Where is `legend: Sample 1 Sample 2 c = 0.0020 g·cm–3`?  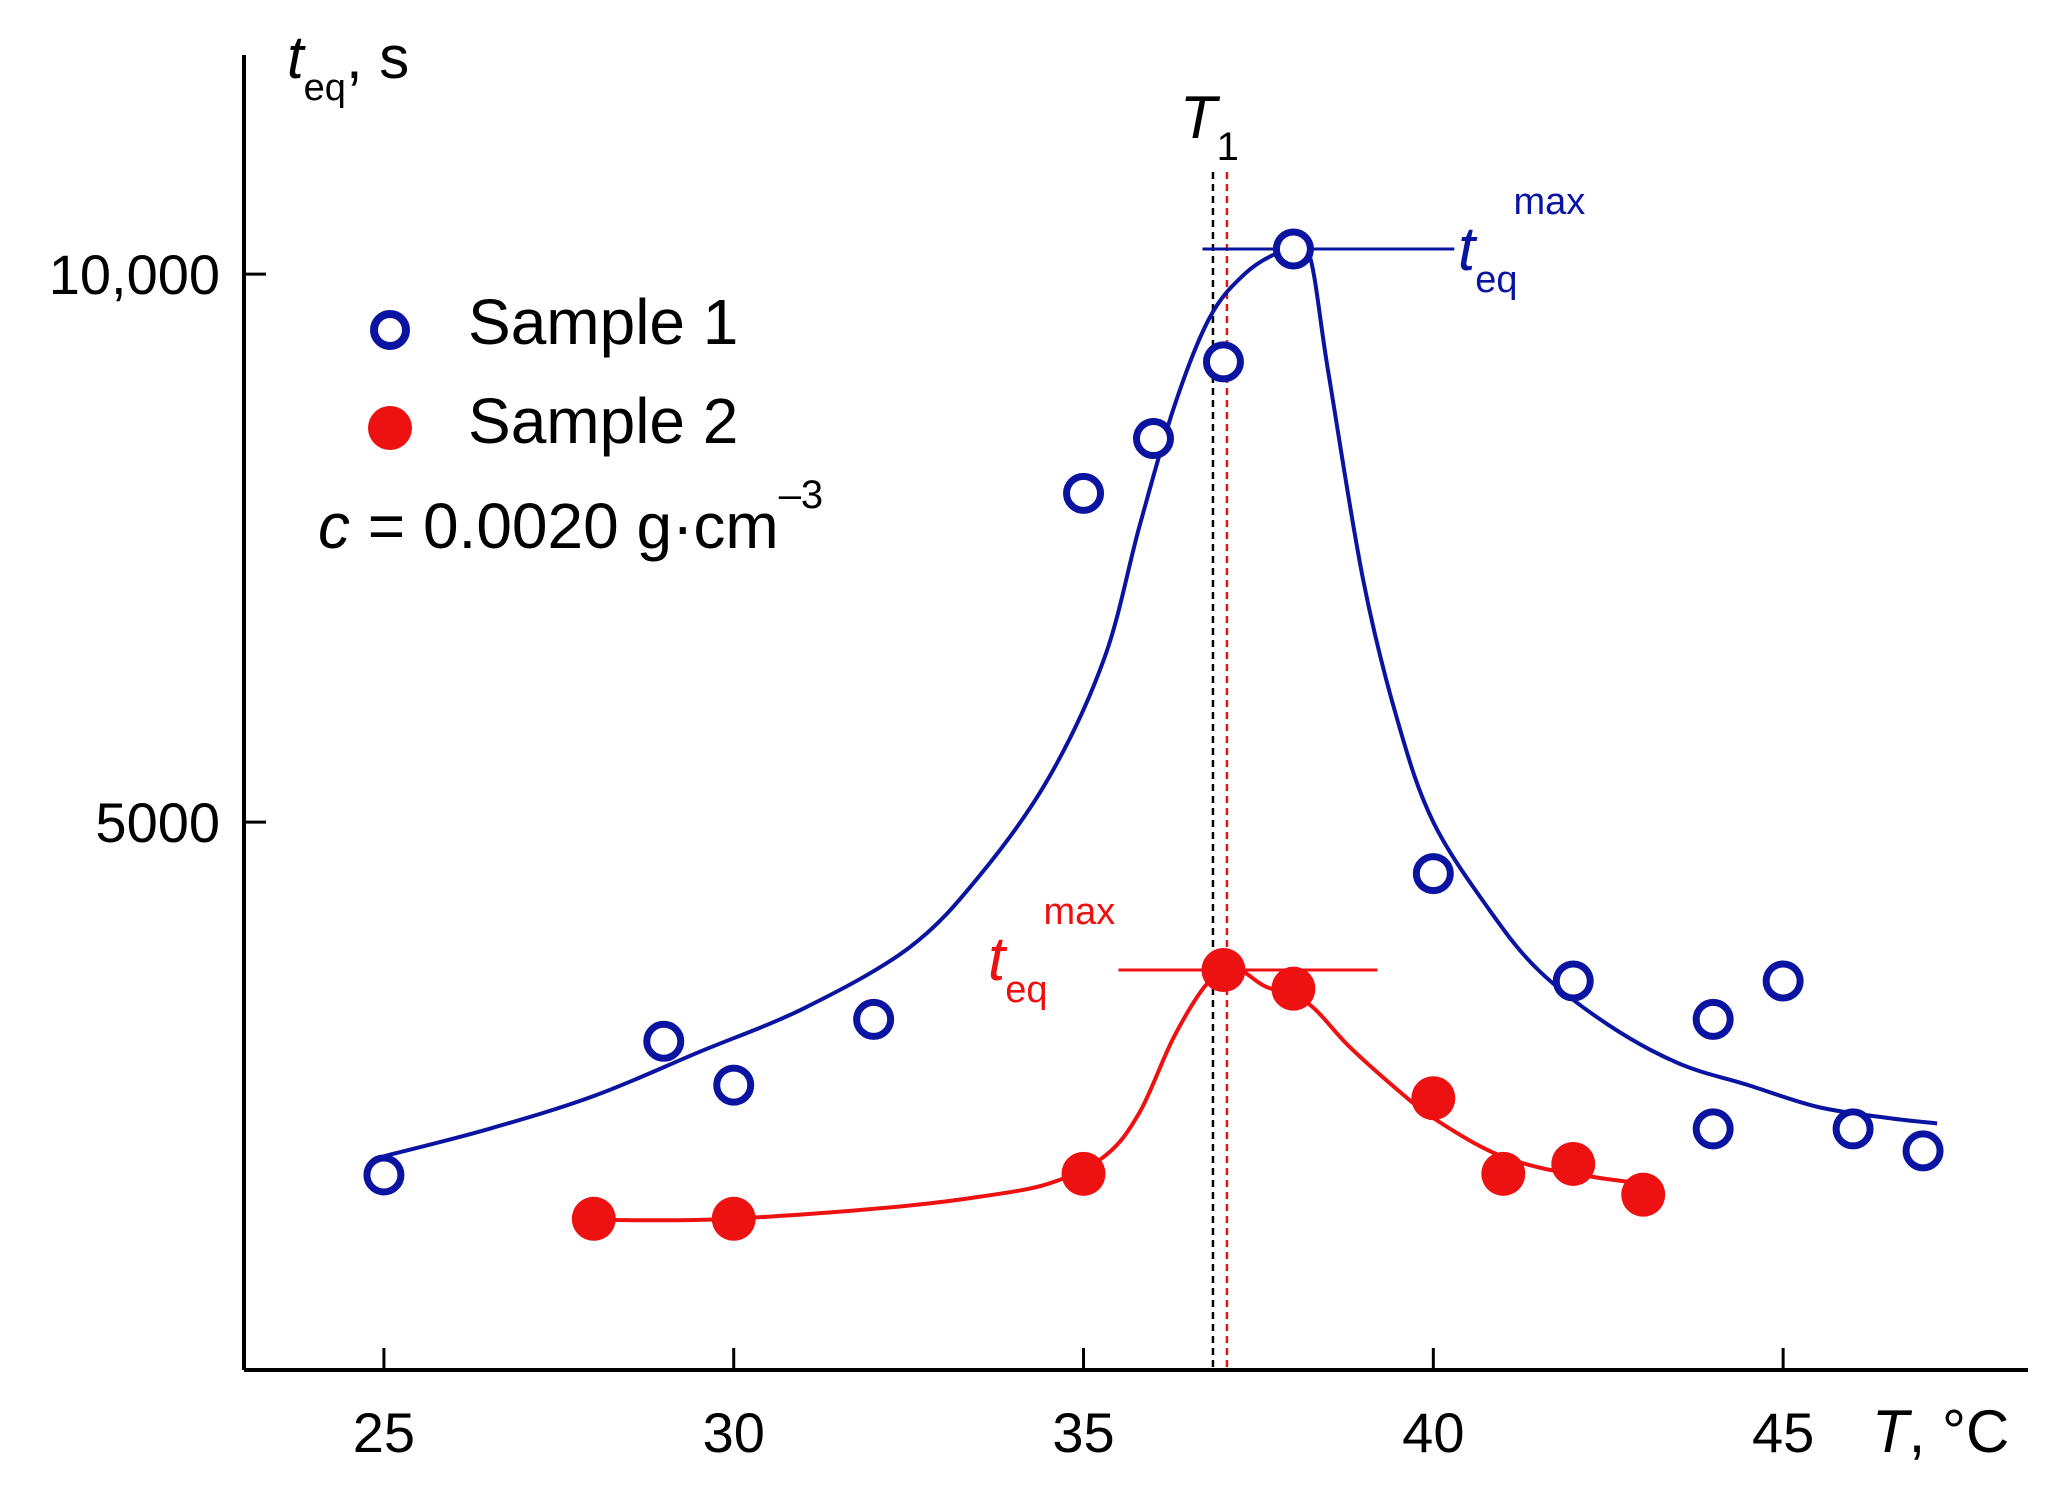
legend: Sample 1 Sample 2 c = 0.0020 g·cm–3 is located at coordinates (570, 424).